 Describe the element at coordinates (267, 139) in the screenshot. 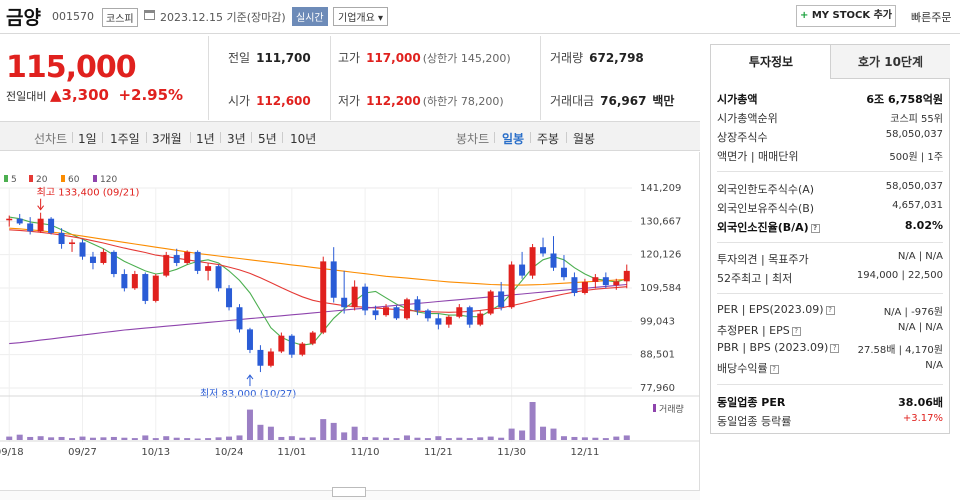

I see `tab-5y: 5년` at that location.